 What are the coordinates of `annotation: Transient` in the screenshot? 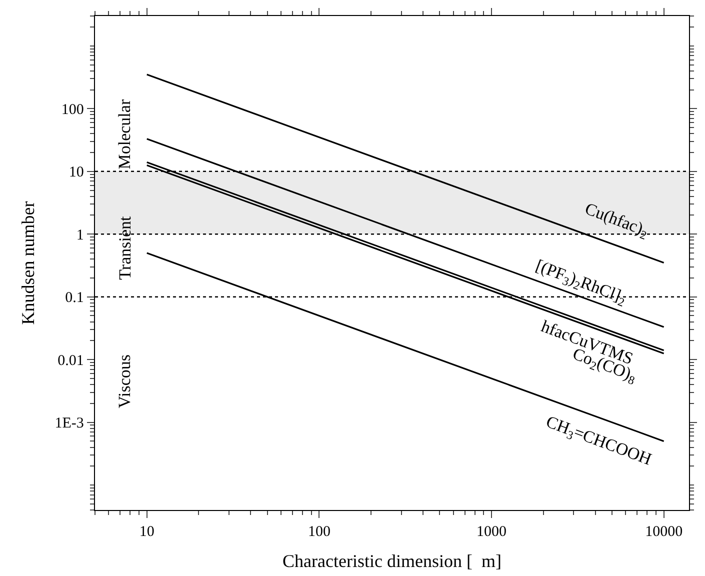 It's located at (125, 248).